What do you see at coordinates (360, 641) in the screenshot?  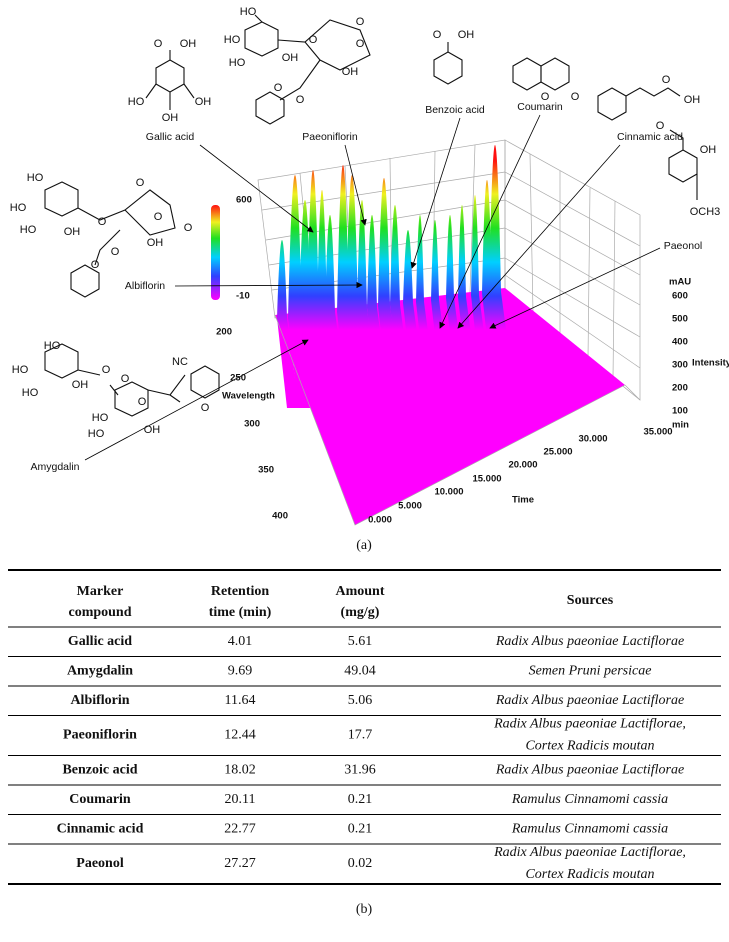 I see `amount-cell: 5.61` at bounding box center [360, 641].